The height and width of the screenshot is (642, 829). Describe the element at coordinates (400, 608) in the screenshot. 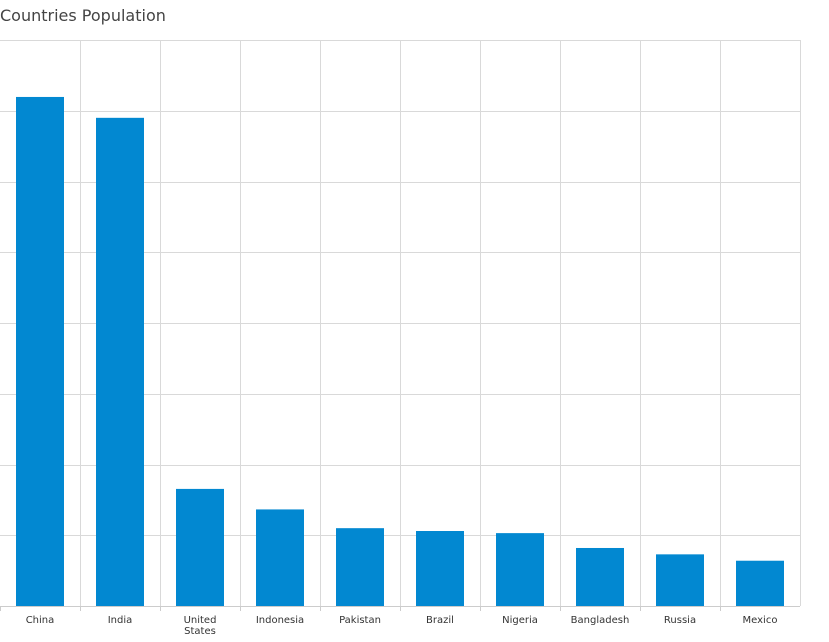

I see `x-axis` at that location.